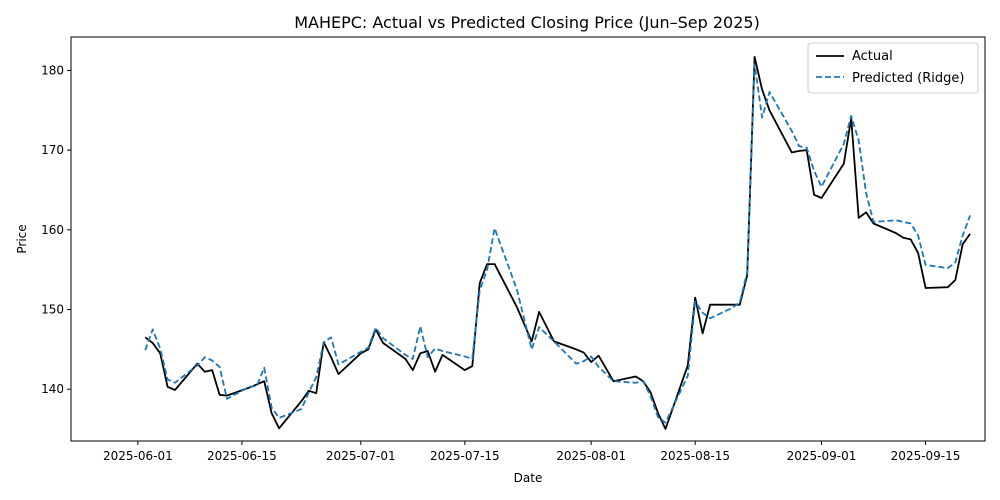 This screenshot has height=500, width=1000. What do you see at coordinates (908, 78) in the screenshot?
I see `legend-label-predicted: Predicted (Ridge)` at bounding box center [908, 78].